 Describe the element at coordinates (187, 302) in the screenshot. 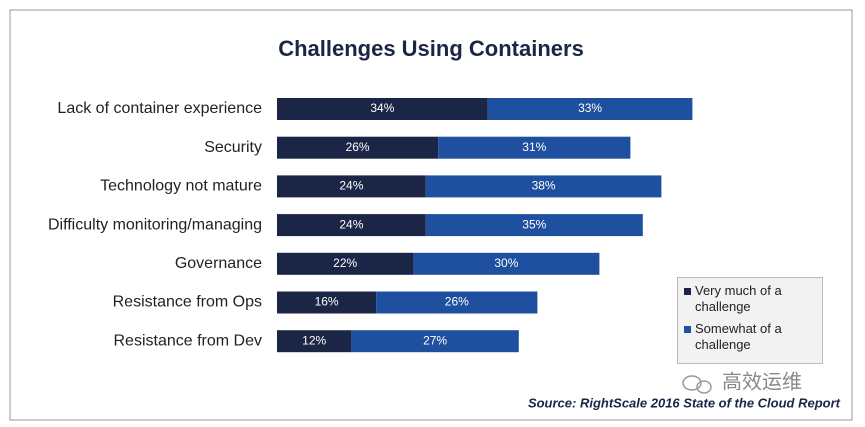

I see `category-label: Resistance from Ops` at that location.